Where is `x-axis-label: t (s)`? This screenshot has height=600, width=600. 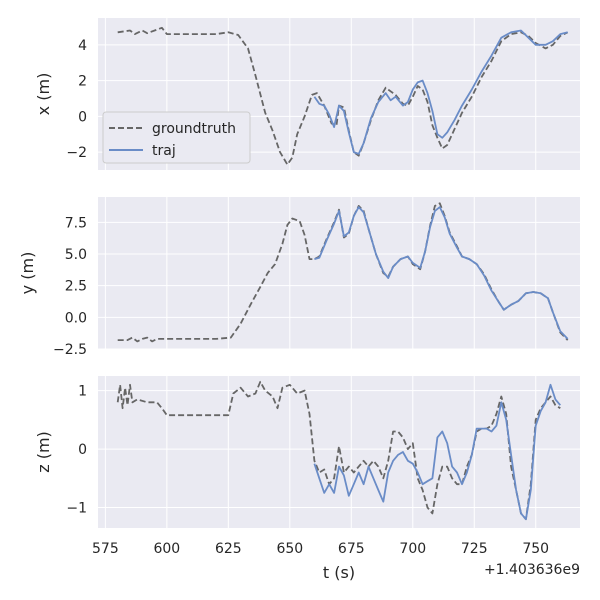
x-axis-label: t (s) is located at coordinates (339, 572).